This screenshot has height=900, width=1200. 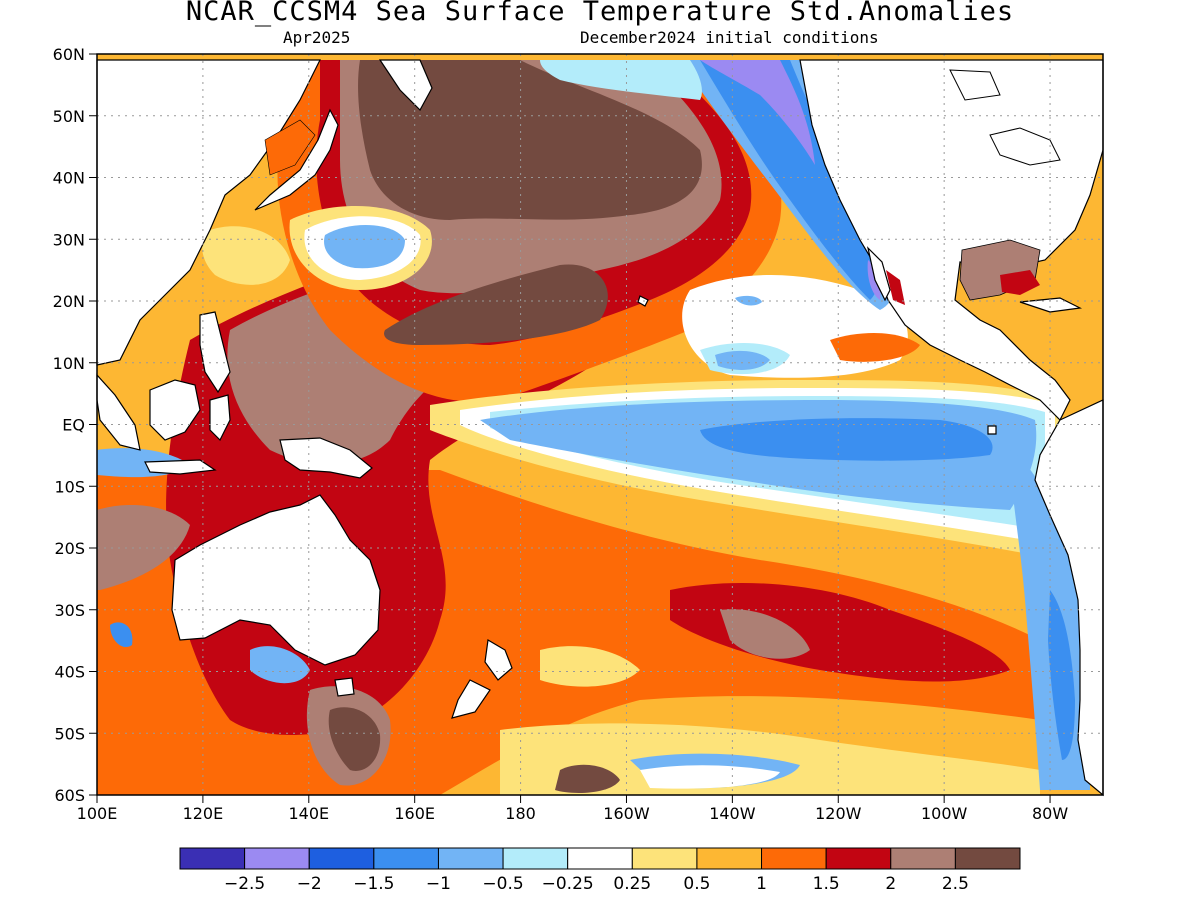 I want to click on new-zealand-south-land, so click(x=471, y=699).